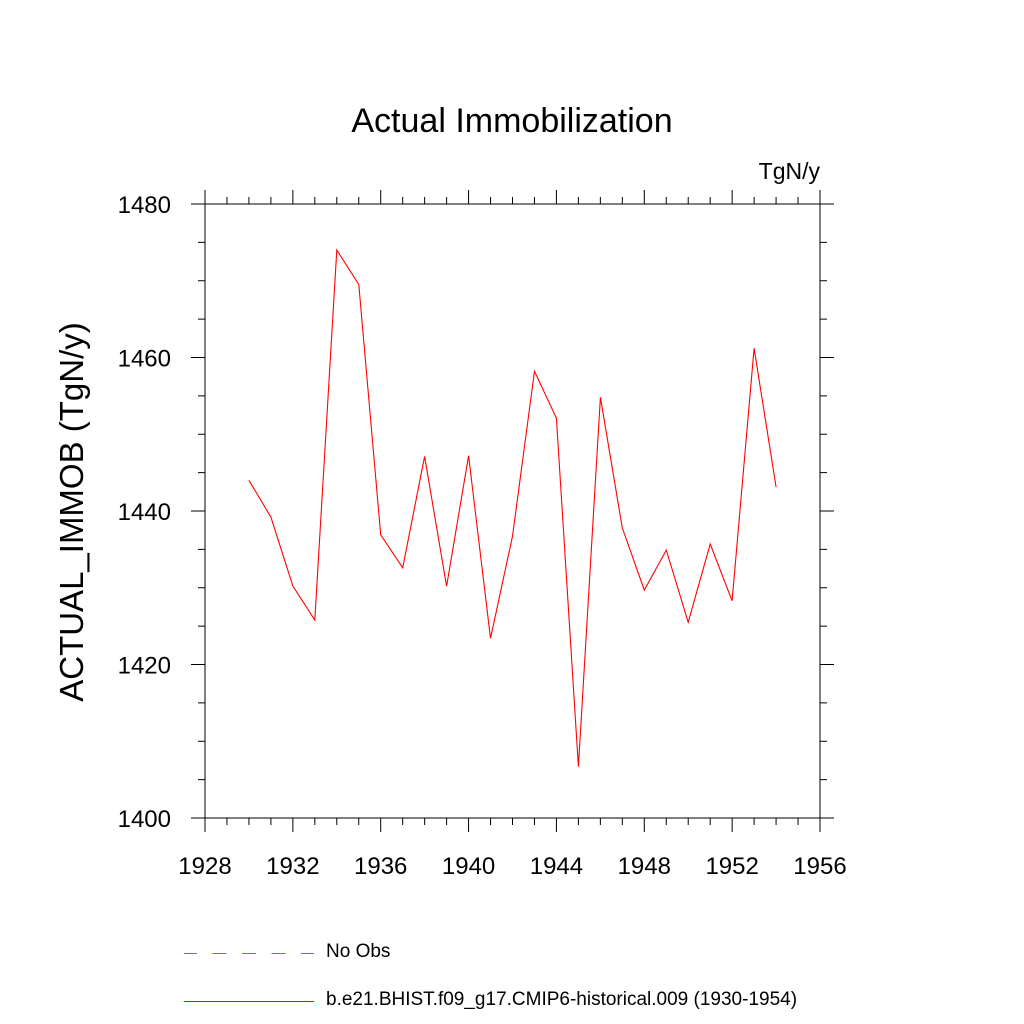  What do you see at coordinates (644, 866) in the screenshot?
I see `x-tick-label: 1948` at bounding box center [644, 866].